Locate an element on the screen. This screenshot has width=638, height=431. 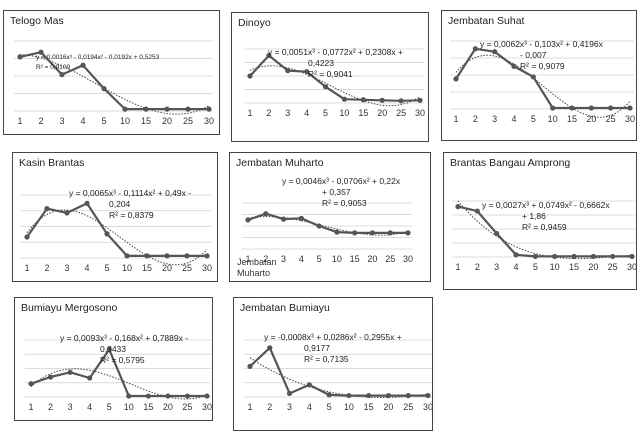
trendline-equation: + 1,86 is located at coordinates (534, 216).